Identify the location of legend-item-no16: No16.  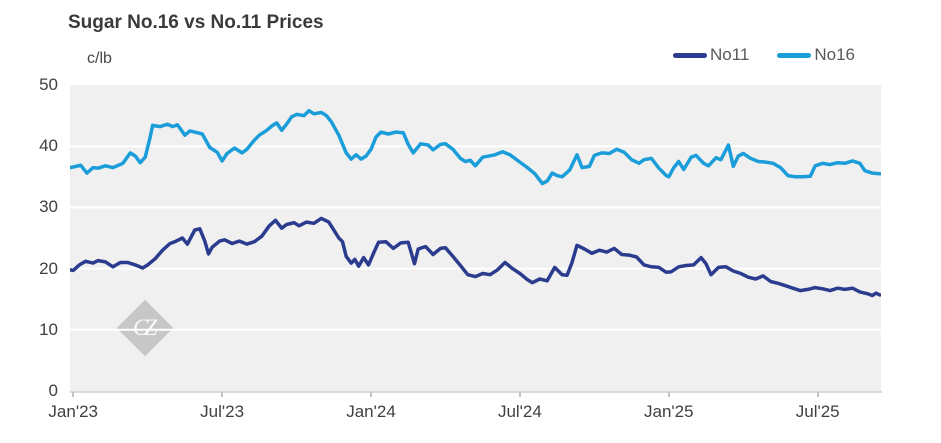
(816, 55).